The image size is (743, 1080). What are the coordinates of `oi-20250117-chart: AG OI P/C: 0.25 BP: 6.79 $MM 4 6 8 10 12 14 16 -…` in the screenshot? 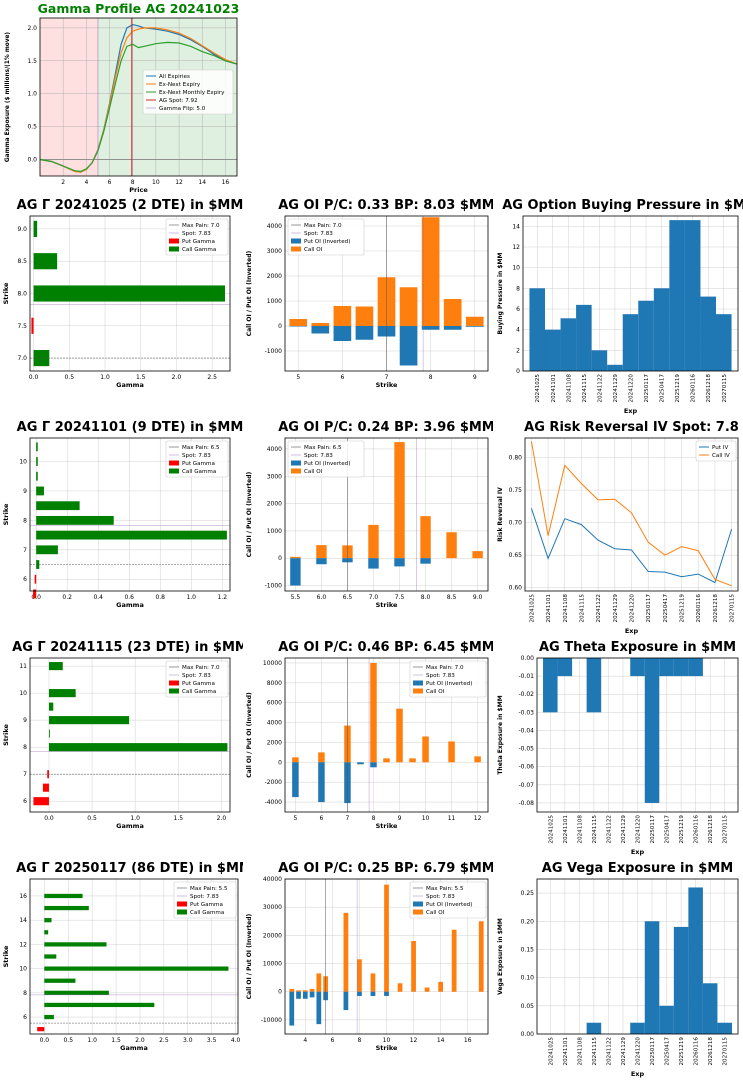 It's located at (369, 956).